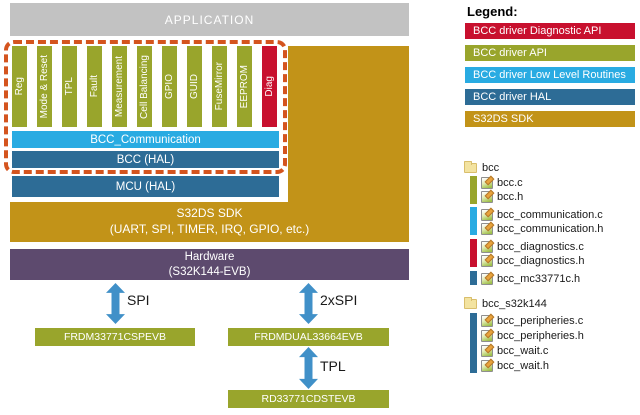  What do you see at coordinates (209, 213) in the screenshot?
I see `sdk-label-line1: S32DS SDK` at bounding box center [209, 213].